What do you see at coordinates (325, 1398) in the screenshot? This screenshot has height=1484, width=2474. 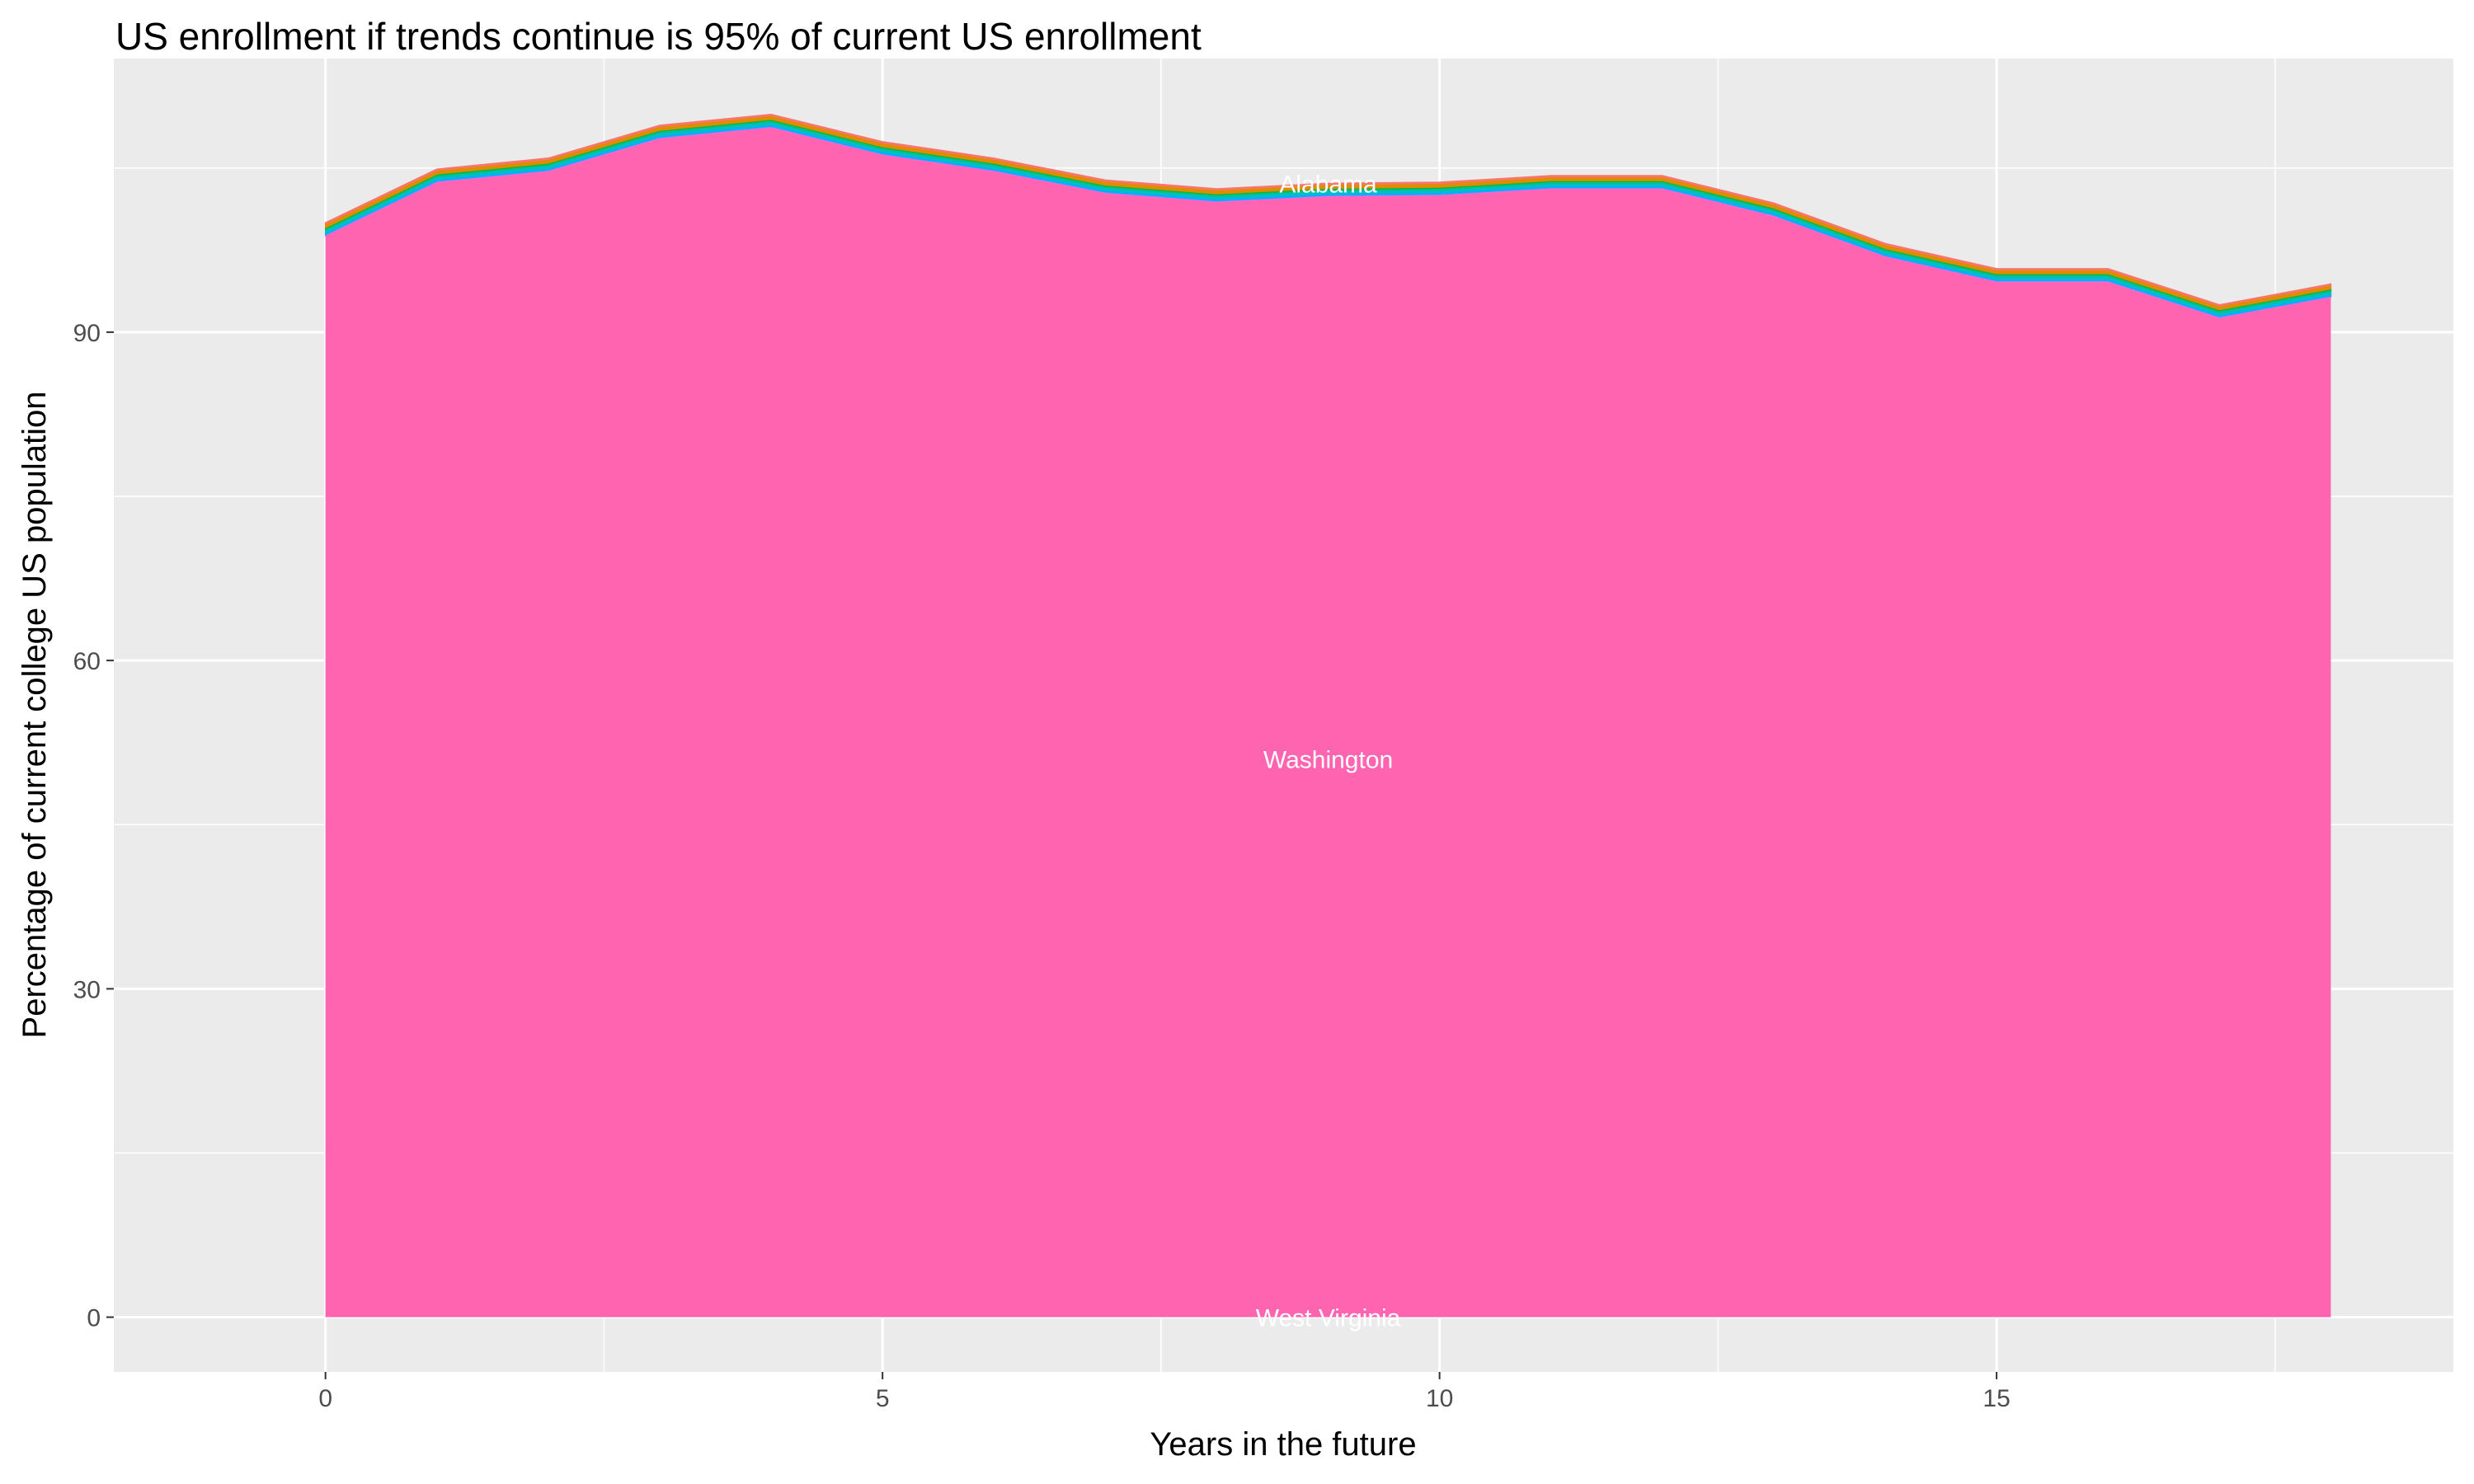 I see `x-tick-label: 0` at bounding box center [325, 1398].